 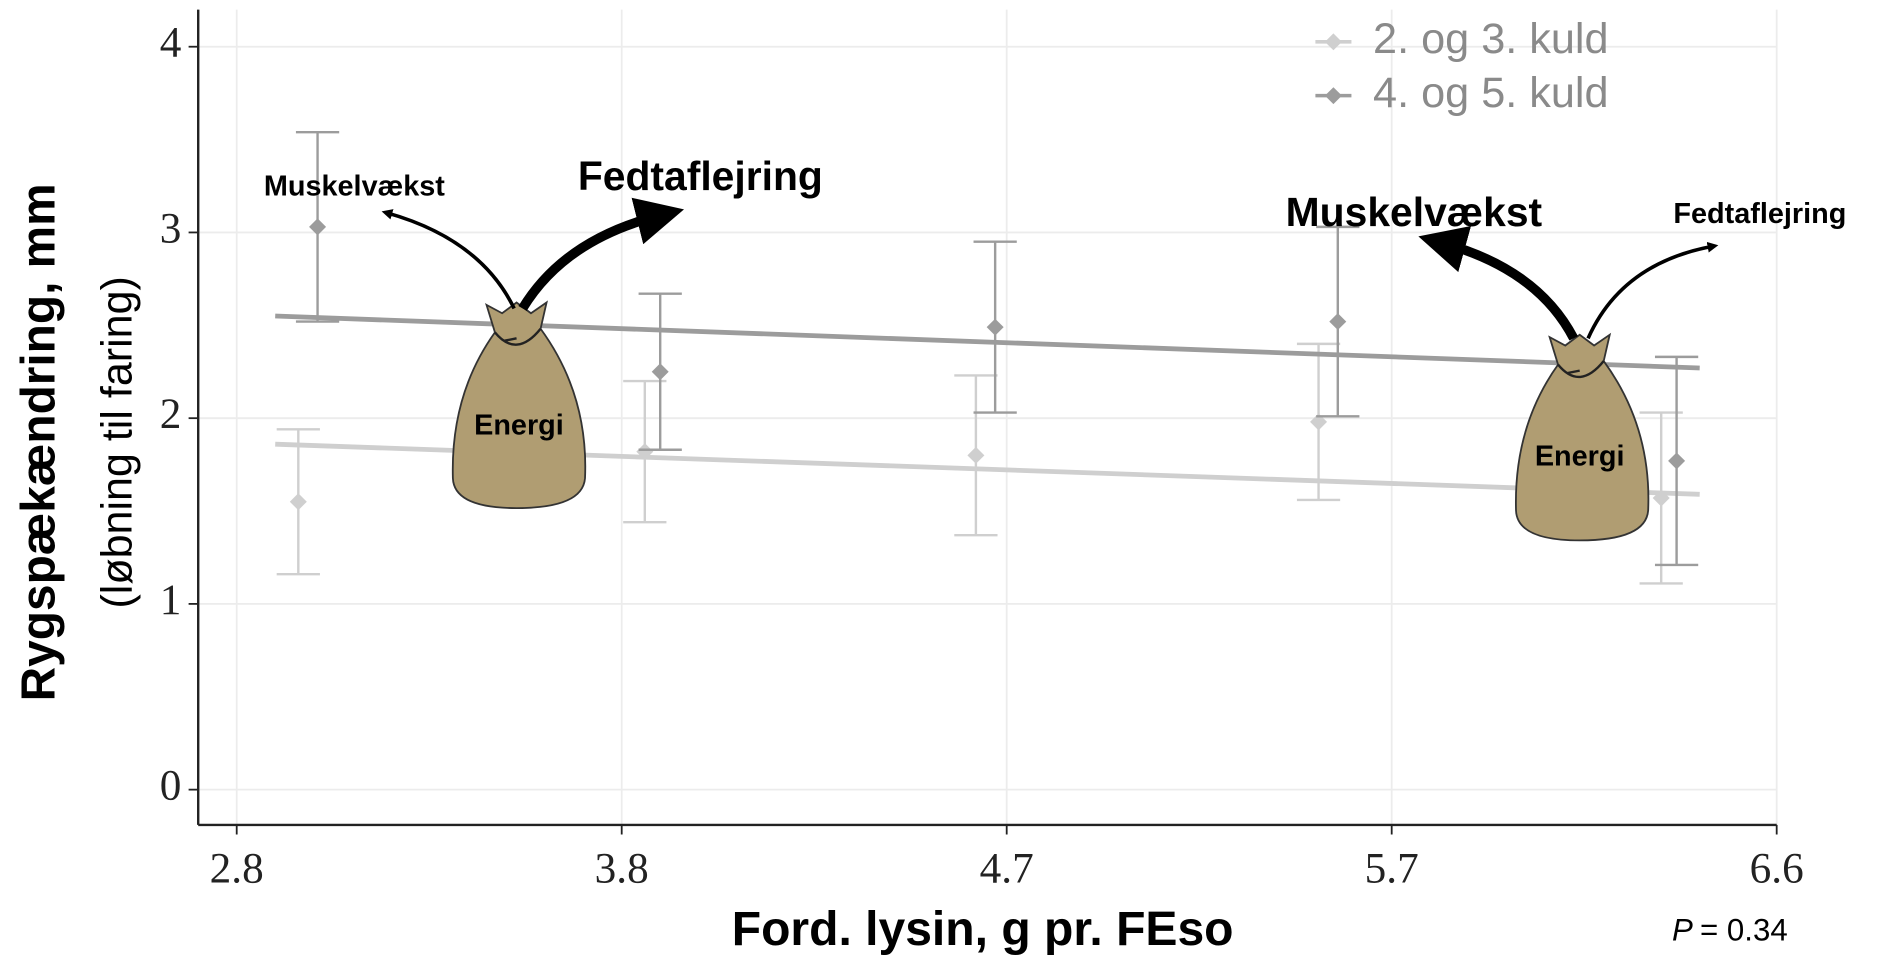 I want to click on x-tick-label: 3.8, so click(x=622, y=869).